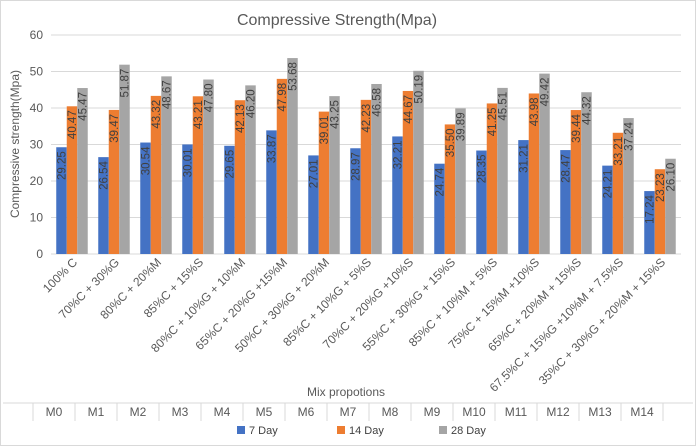 The width and height of the screenshot is (696, 446). What do you see at coordinates (493, 121) in the screenshot?
I see `data-label: 41.25` at bounding box center [493, 121].